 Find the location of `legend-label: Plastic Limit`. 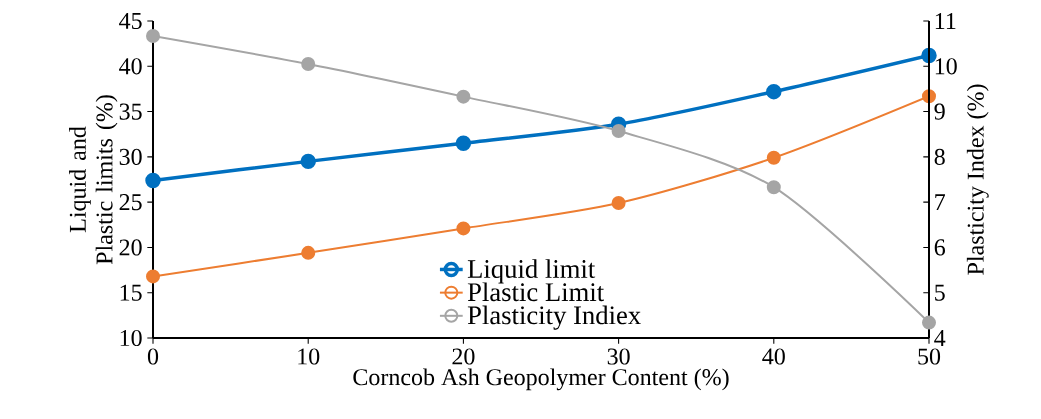

legend-label: Plastic Limit is located at coordinates (535, 292).